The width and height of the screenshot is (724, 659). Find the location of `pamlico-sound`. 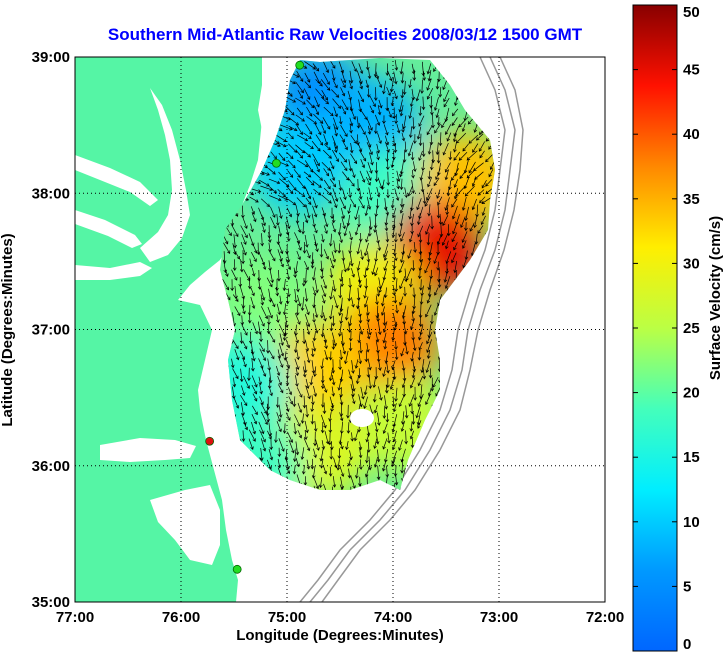

pamlico-sound is located at coordinates (185, 525).